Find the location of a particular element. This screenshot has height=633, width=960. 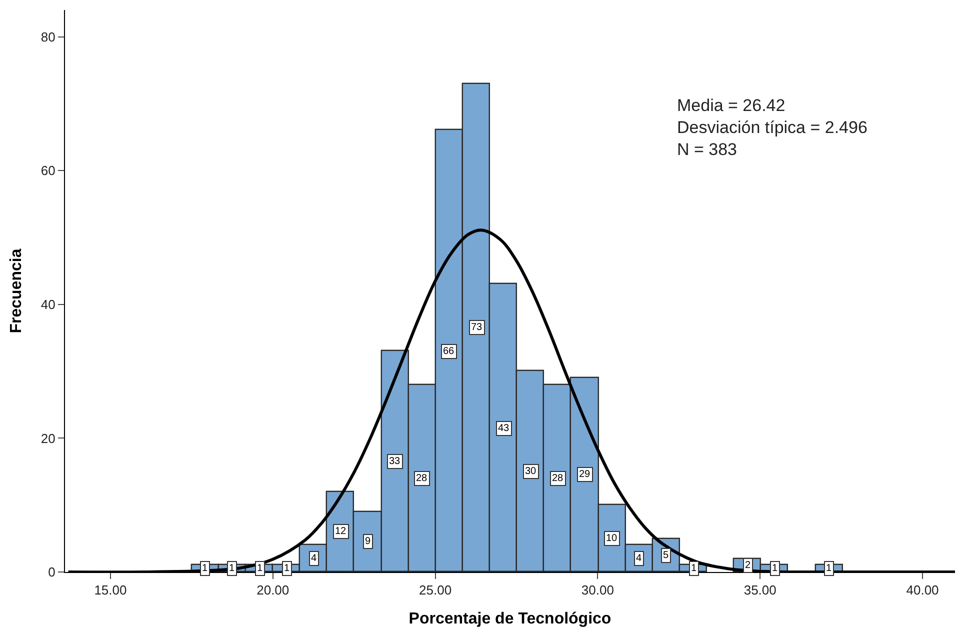

data-label: 29 is located at coordinates (585, 474).